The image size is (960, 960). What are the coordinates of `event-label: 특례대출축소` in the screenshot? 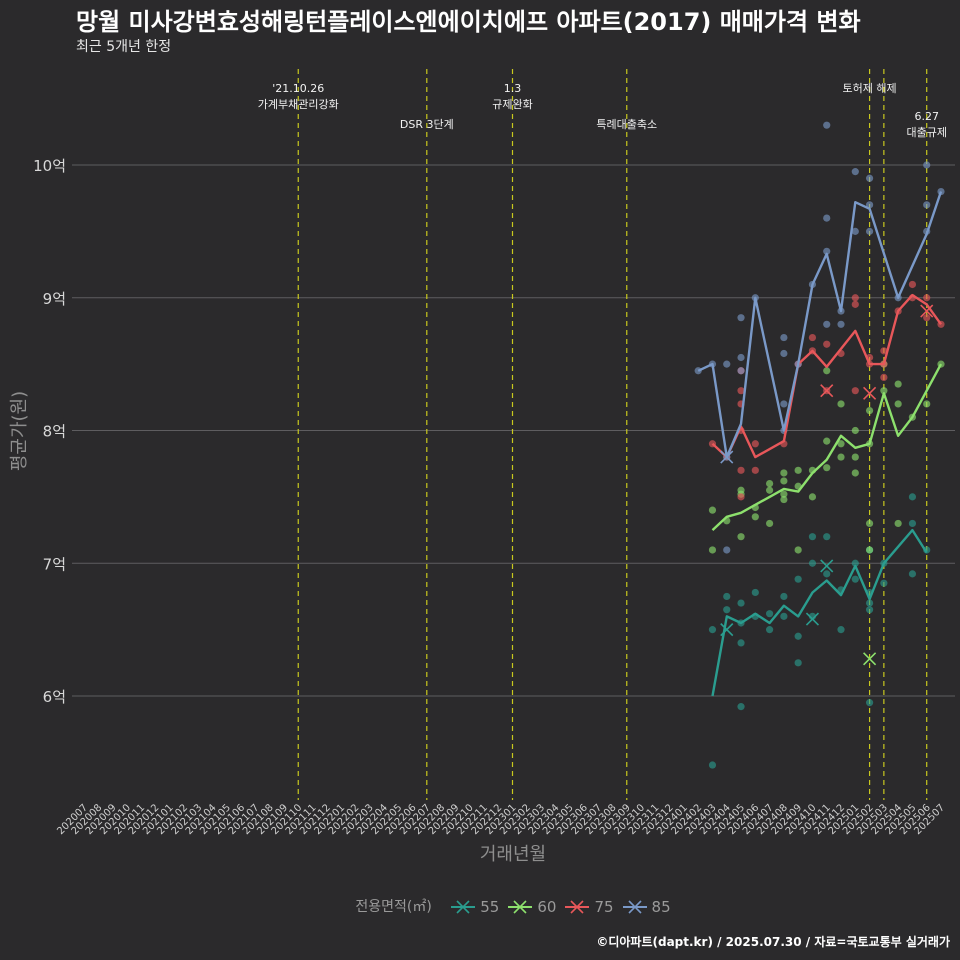 It's located at (626, 124).